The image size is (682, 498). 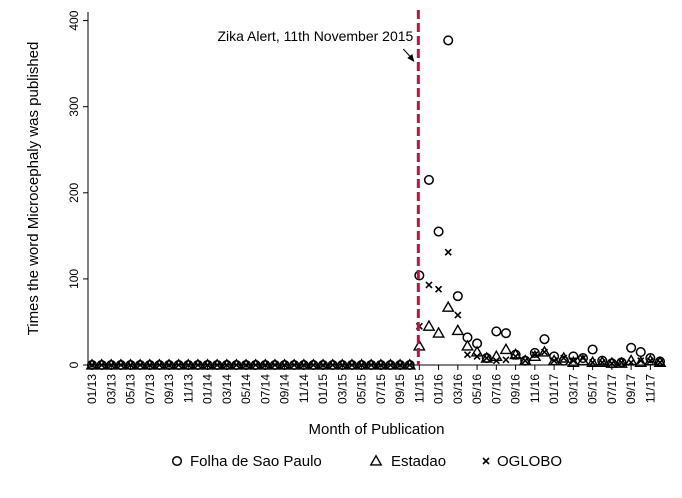 I want to click on y-tick-label: 400, so click(x=74, y=20).